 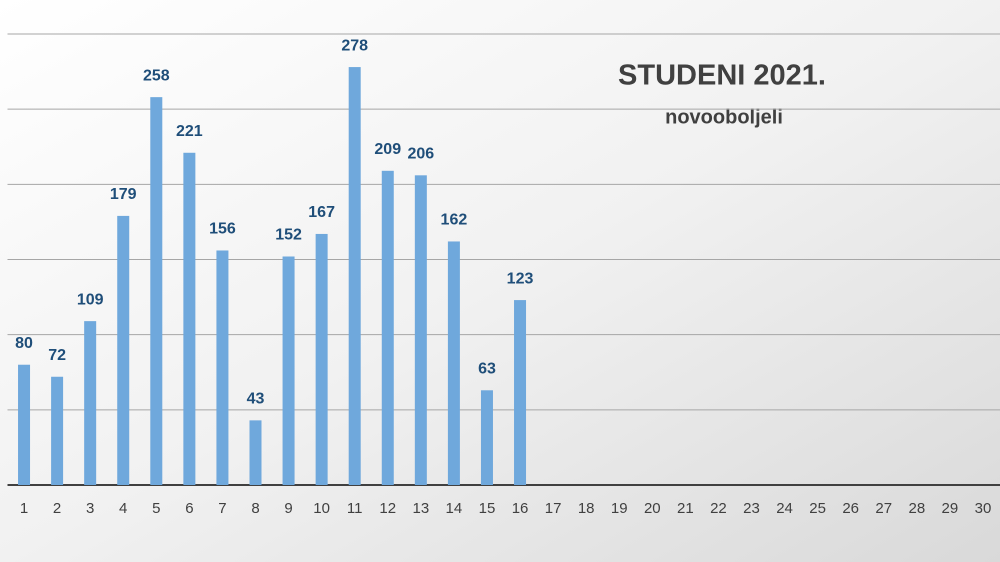 I want to click on value-label: 258, so click(x=156, y=75).